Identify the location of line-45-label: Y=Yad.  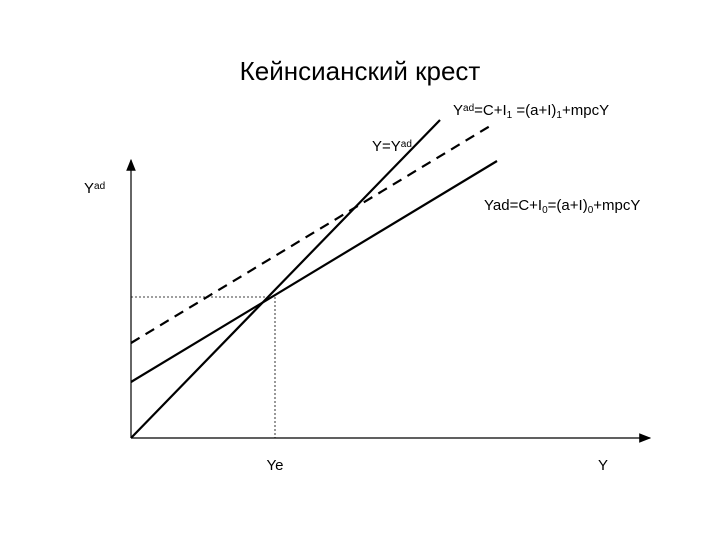
(392, 146).